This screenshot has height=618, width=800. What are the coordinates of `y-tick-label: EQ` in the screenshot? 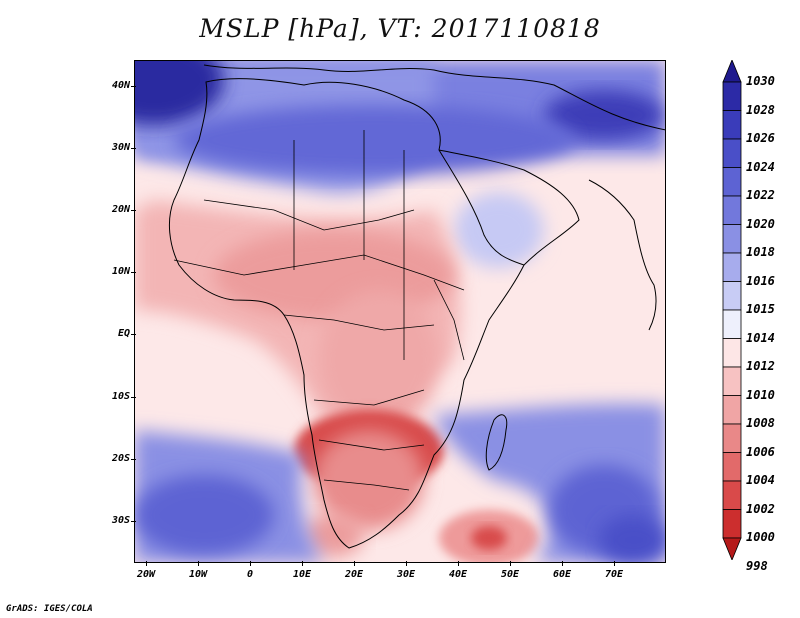 It's located at (123, 333).